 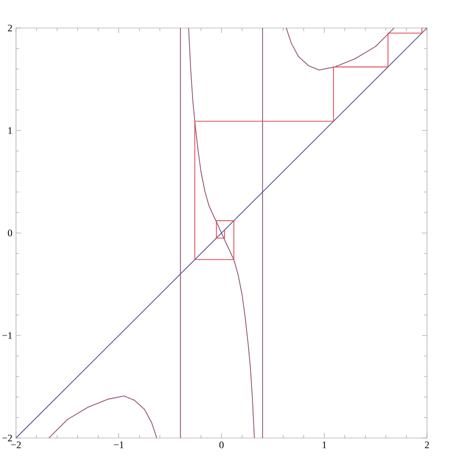 What do you see at coordinates (426, 445) in the screenshot?
I see `x-tick-label: 2` at bounding box center [426, 445].